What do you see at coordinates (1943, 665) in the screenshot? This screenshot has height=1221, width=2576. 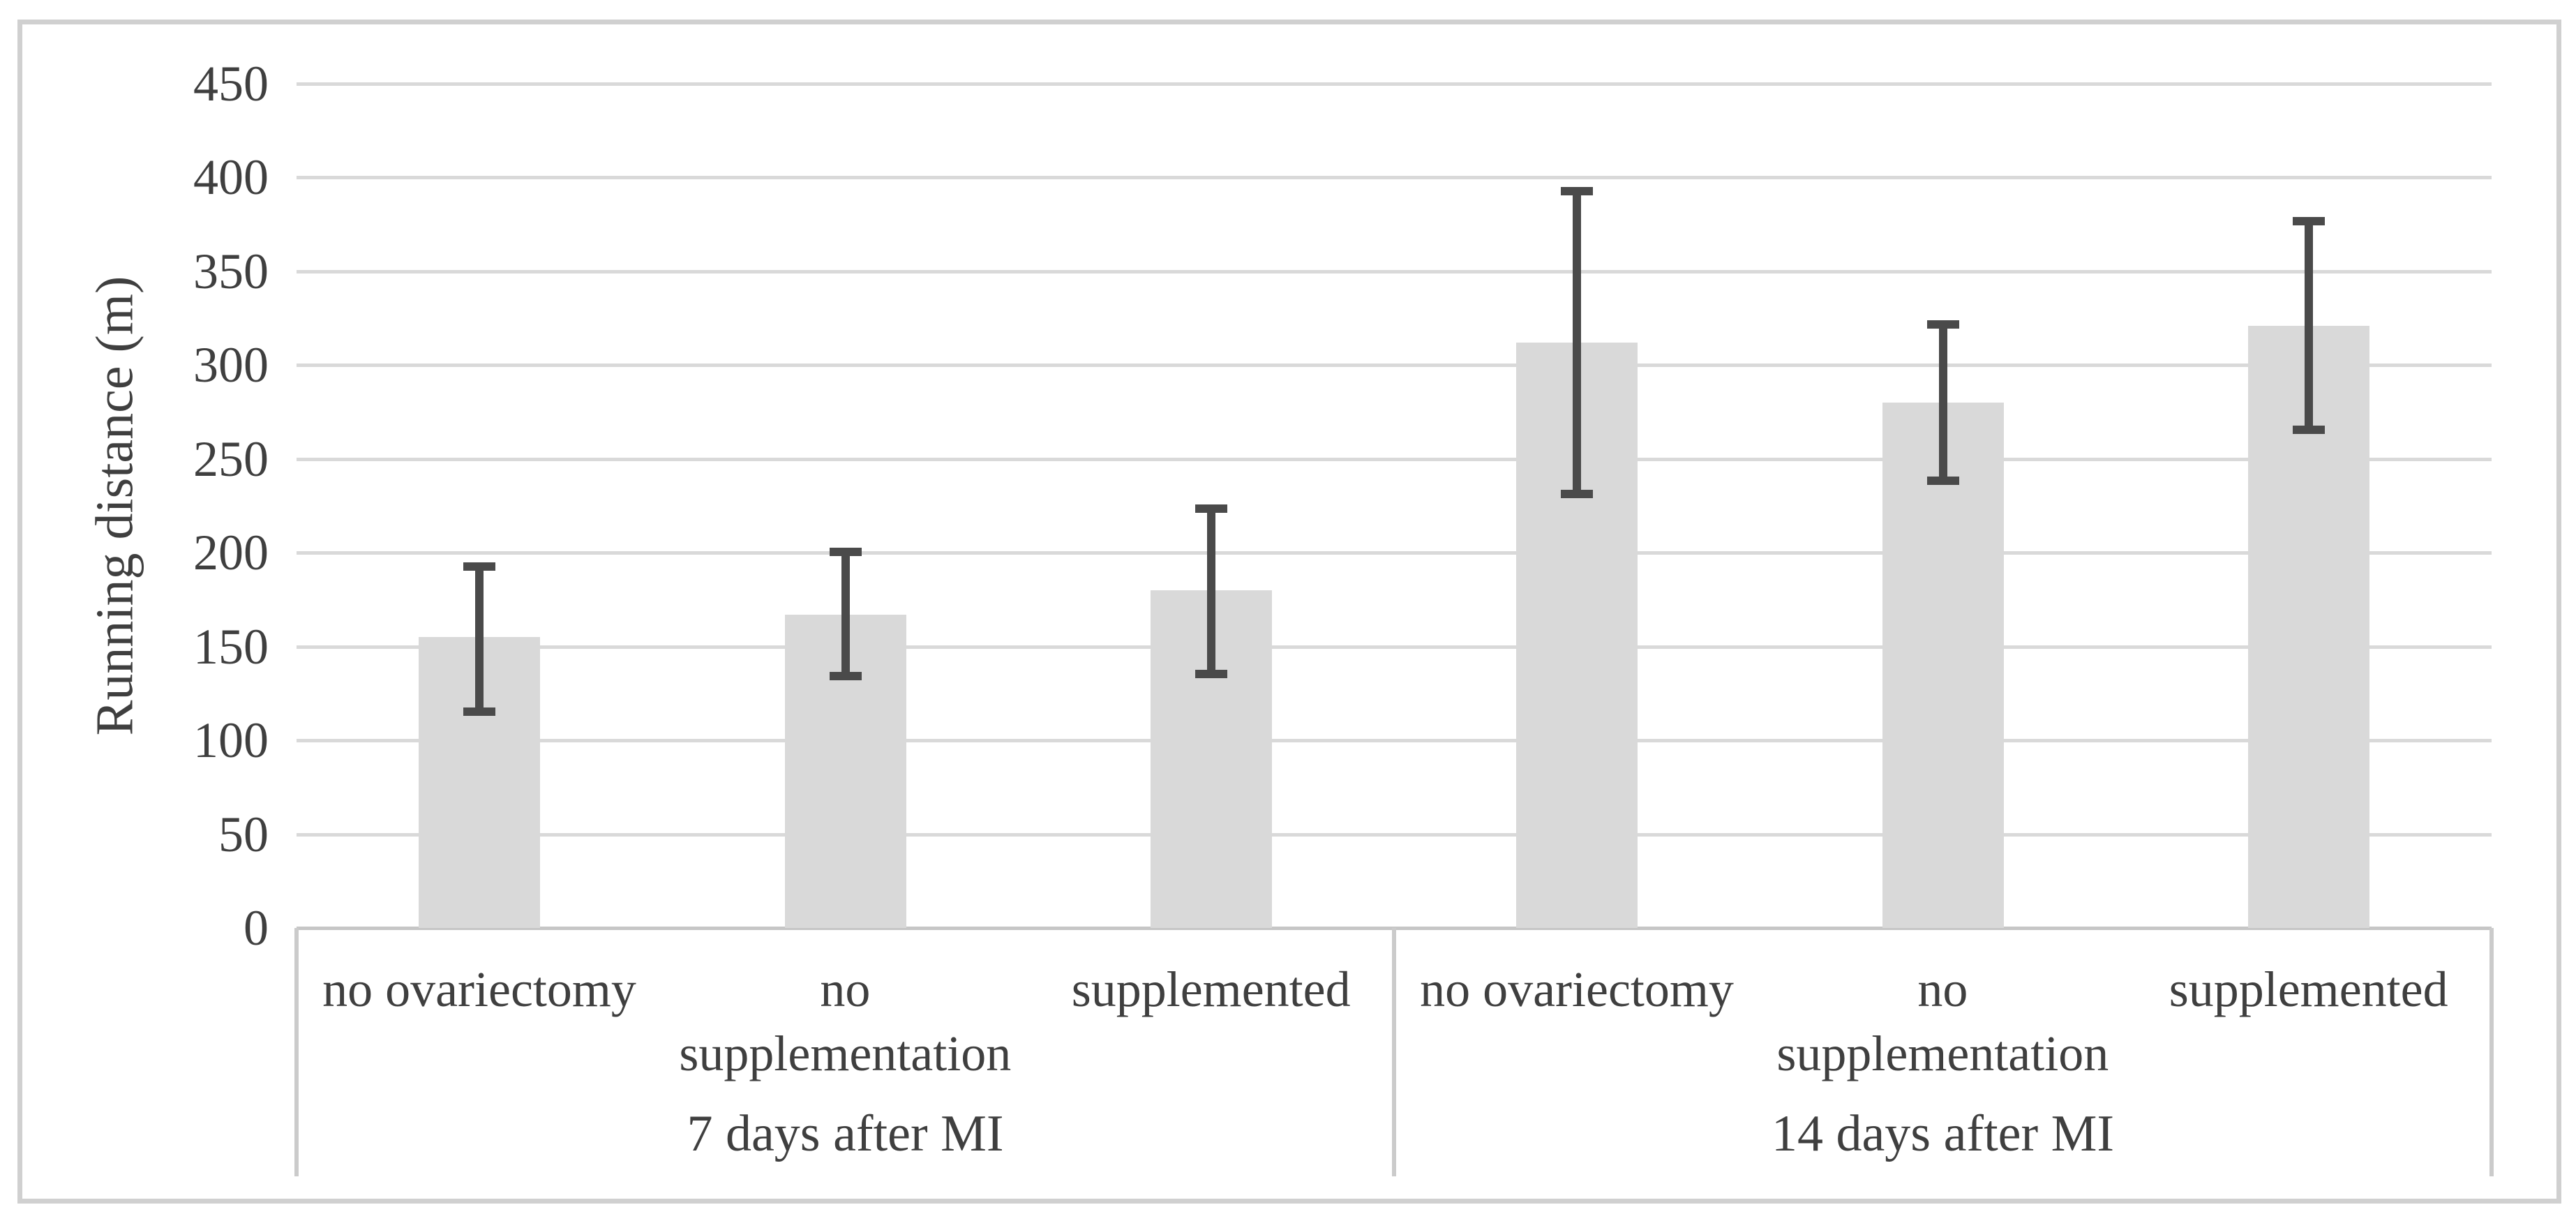 I see `bar` at bounding box center [1943, 665].